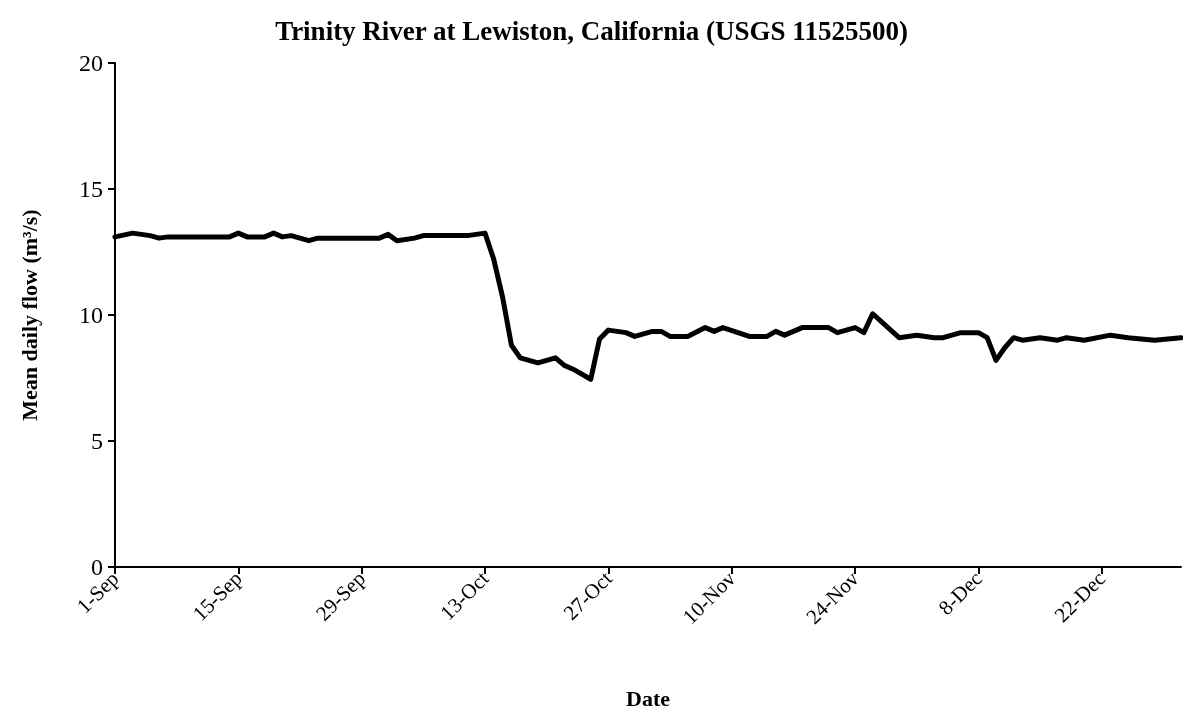 This screenshot has height=725, width=1183. Describe the element at coordinates (91, 63) in the screenshot. I see `y-tick-label: 20` at that location.